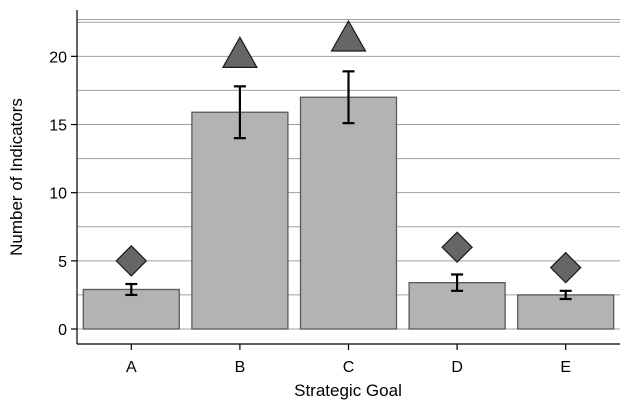 The image size is (630, 406). Describe the element at coordinates (131, 309) in the screenshot. I see `bar-A` at that location.